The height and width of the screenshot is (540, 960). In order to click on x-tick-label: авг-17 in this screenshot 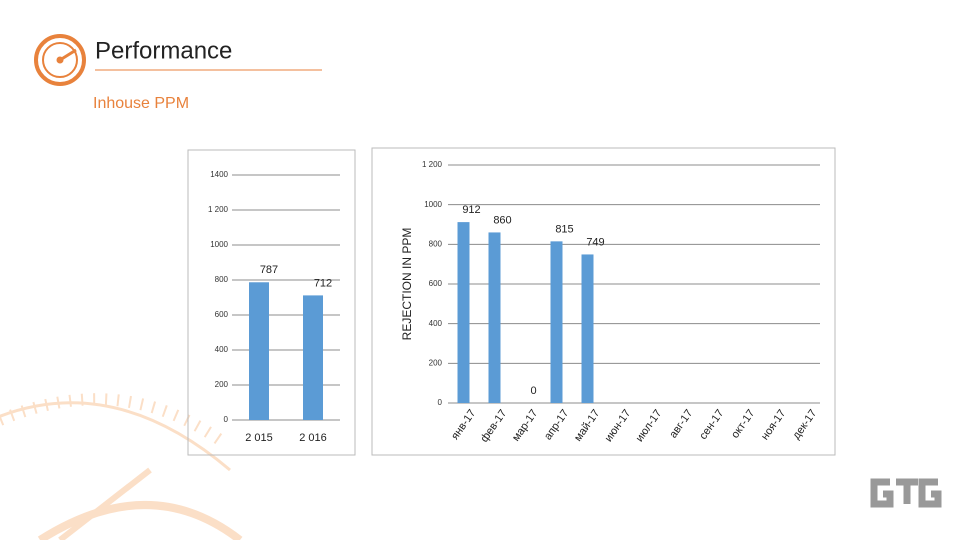, I will do `click(681, 424)`.